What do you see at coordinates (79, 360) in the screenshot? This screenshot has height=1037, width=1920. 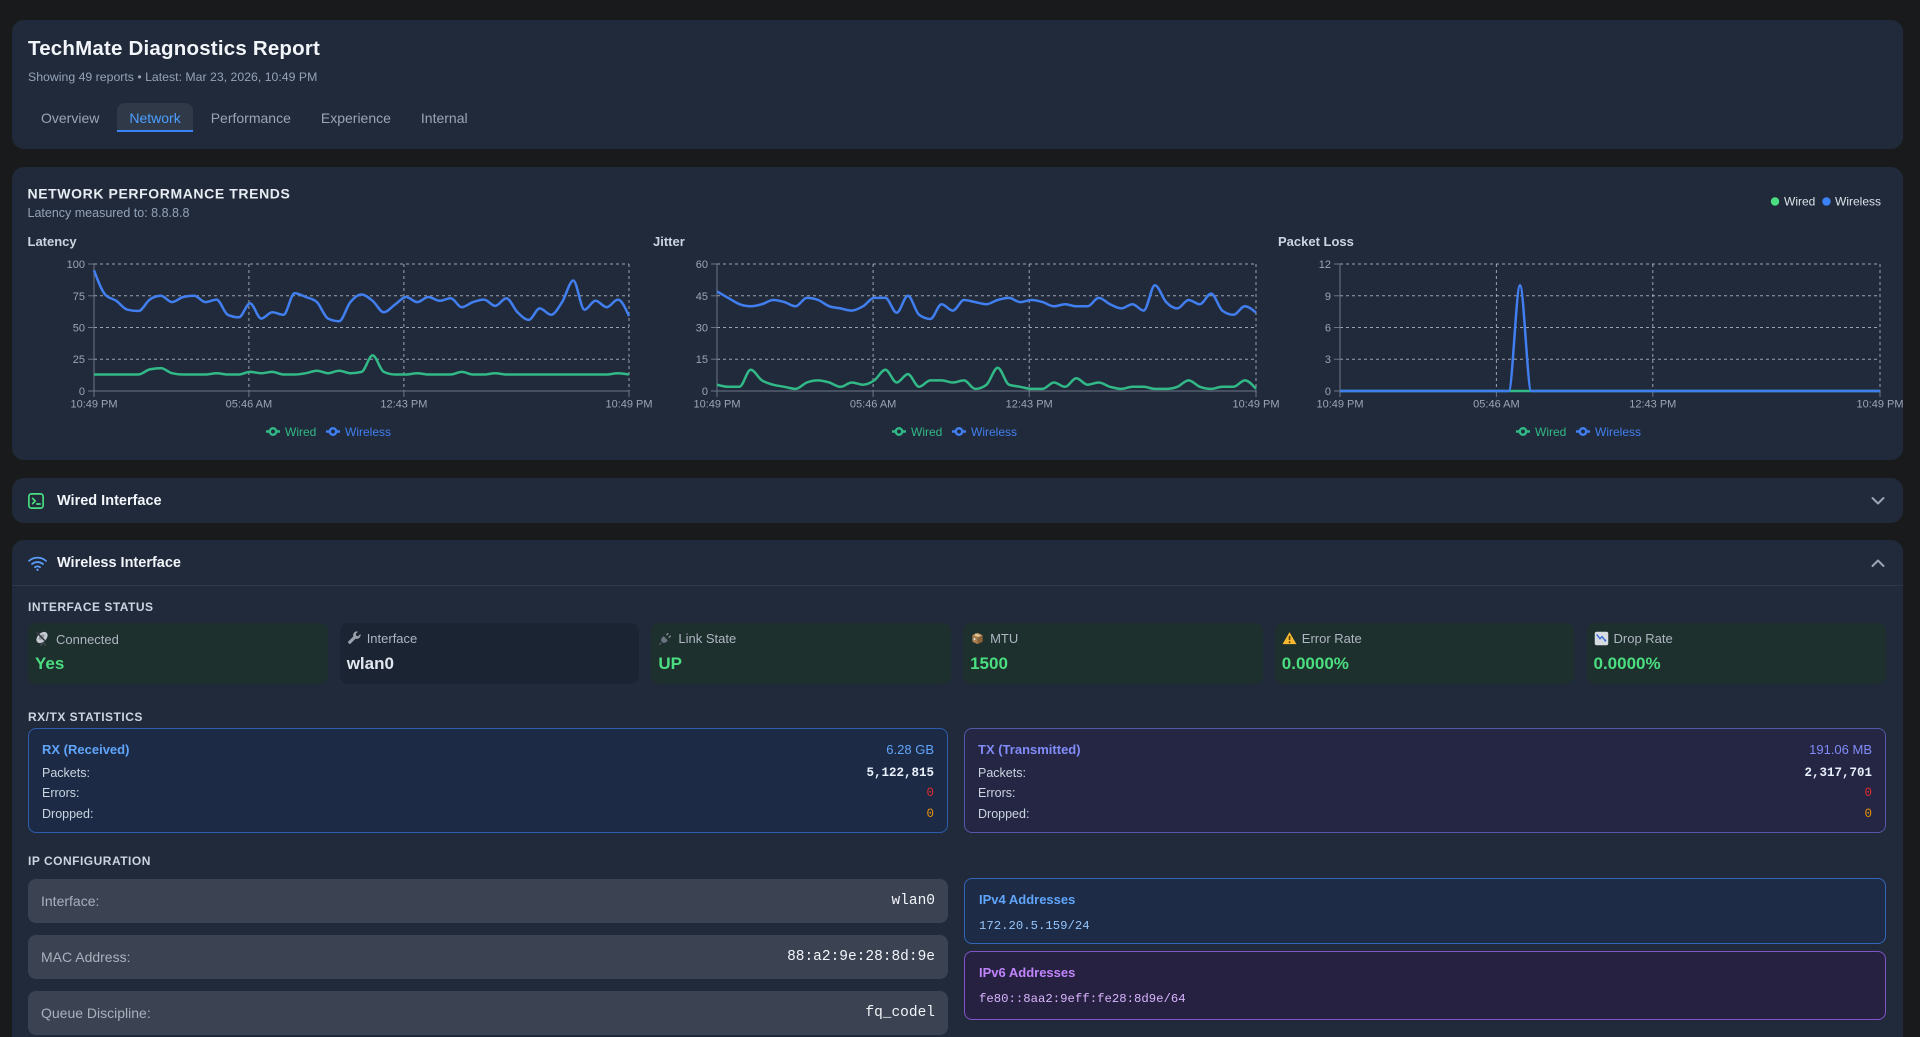 I see `svg-text: 25` at bounding box center [79, 360].